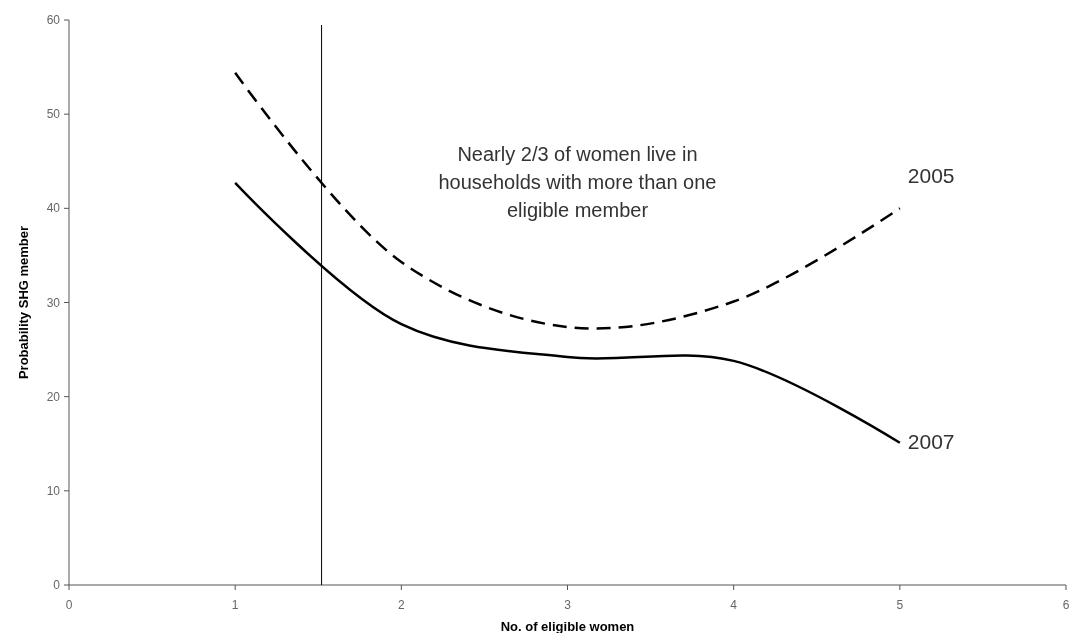  What do you see at coordinates (931, 441) in the screenshot?
I see `series-label: 2007` at bounding box center [931, 441].